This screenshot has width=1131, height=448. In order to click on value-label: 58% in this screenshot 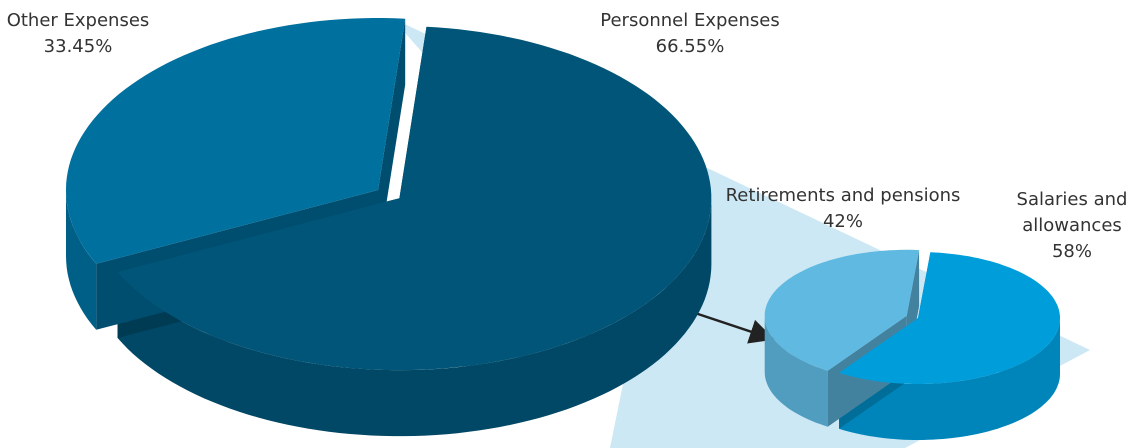, I will do `click(1071, 251)`.